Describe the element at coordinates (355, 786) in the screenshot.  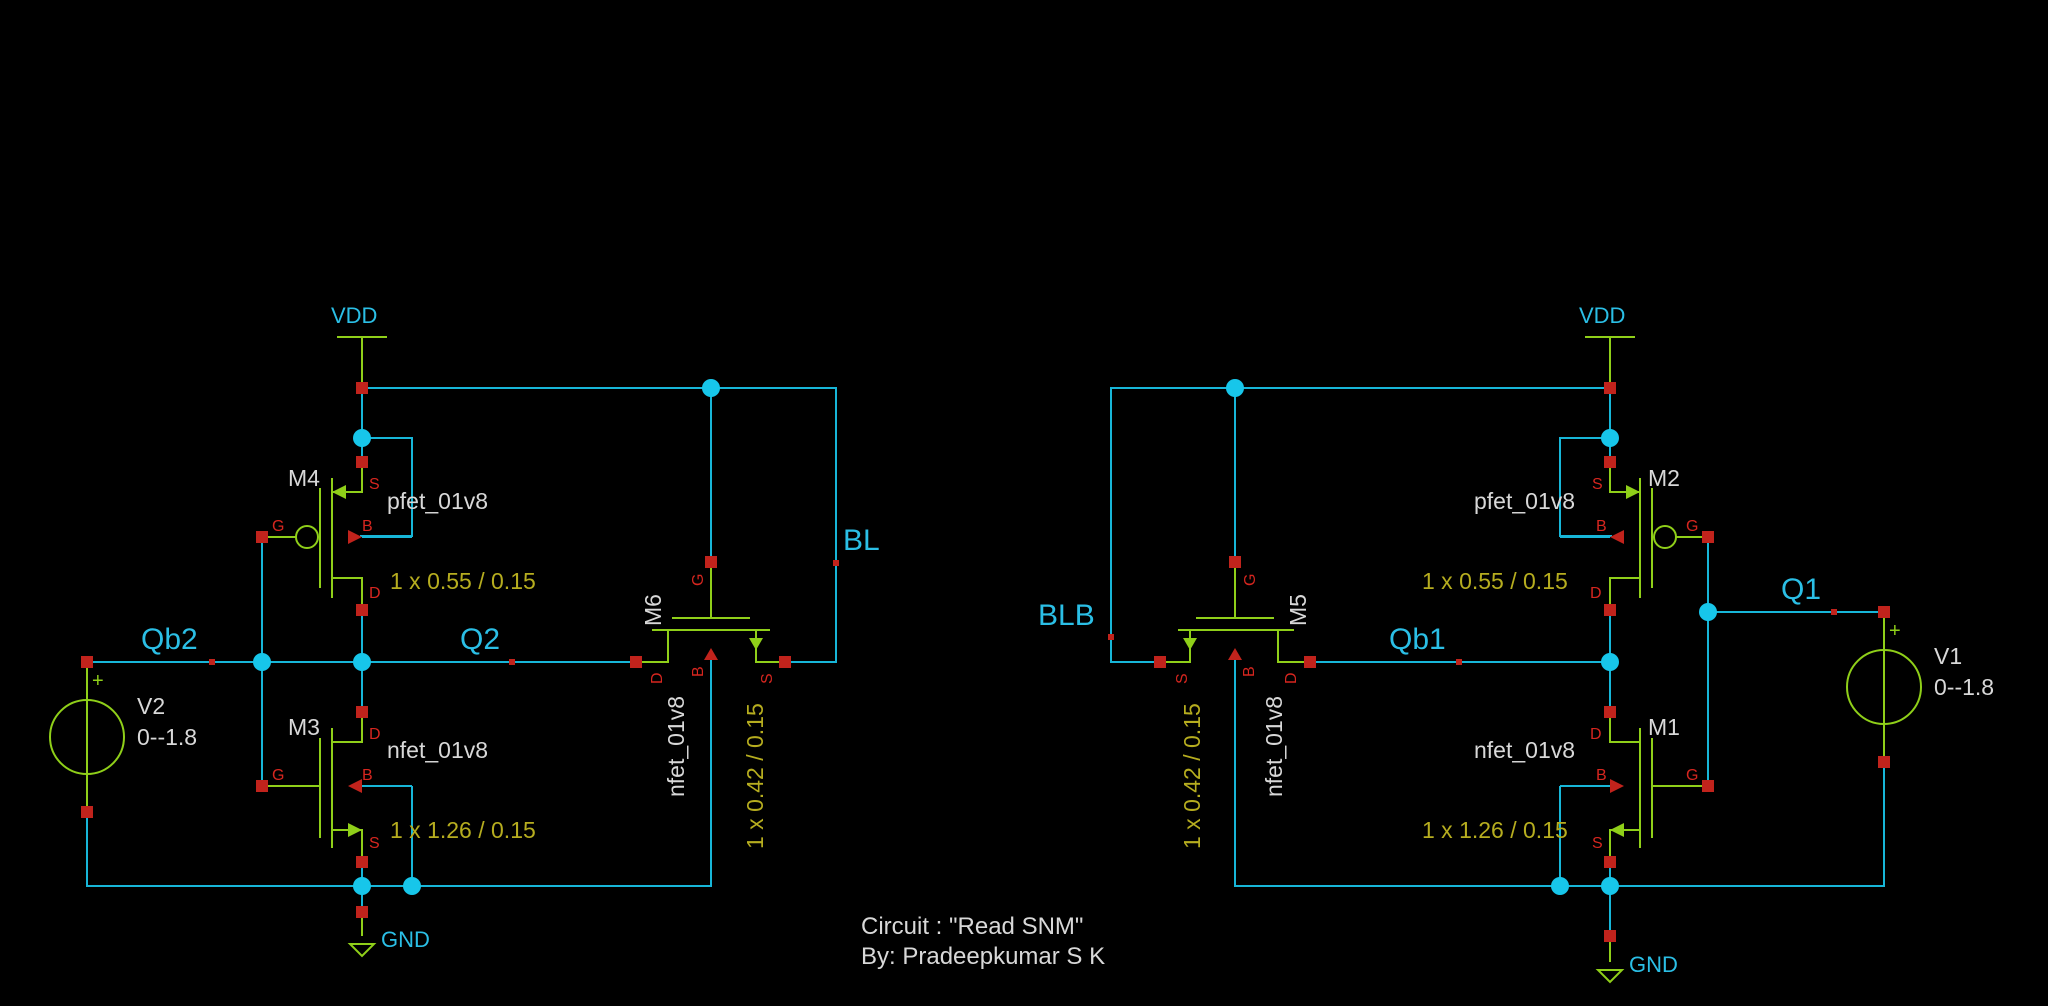
I see `m3-body-arrow` at that location.